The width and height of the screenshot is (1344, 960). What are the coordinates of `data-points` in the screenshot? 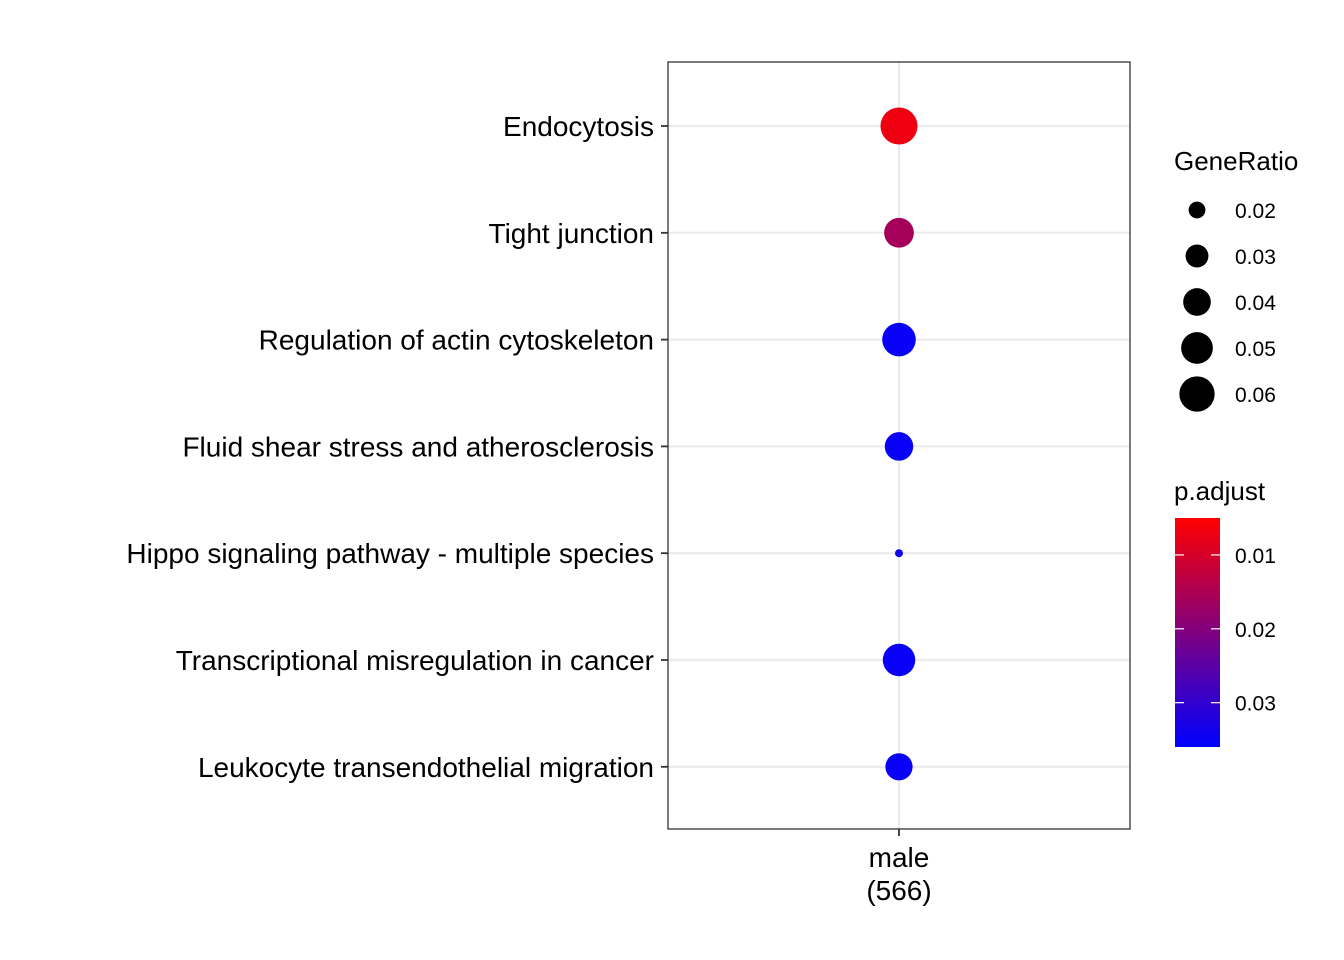 It's located at (899, 444).